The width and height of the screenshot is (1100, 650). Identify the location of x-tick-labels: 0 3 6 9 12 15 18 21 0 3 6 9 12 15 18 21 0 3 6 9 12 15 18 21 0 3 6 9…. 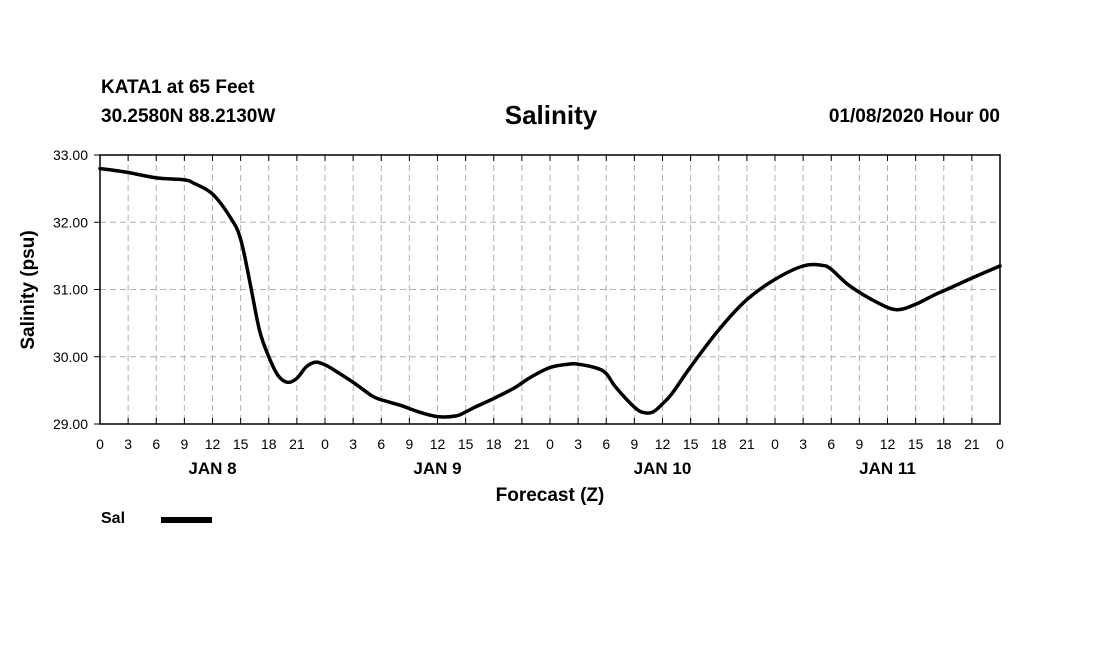
(550, 444).